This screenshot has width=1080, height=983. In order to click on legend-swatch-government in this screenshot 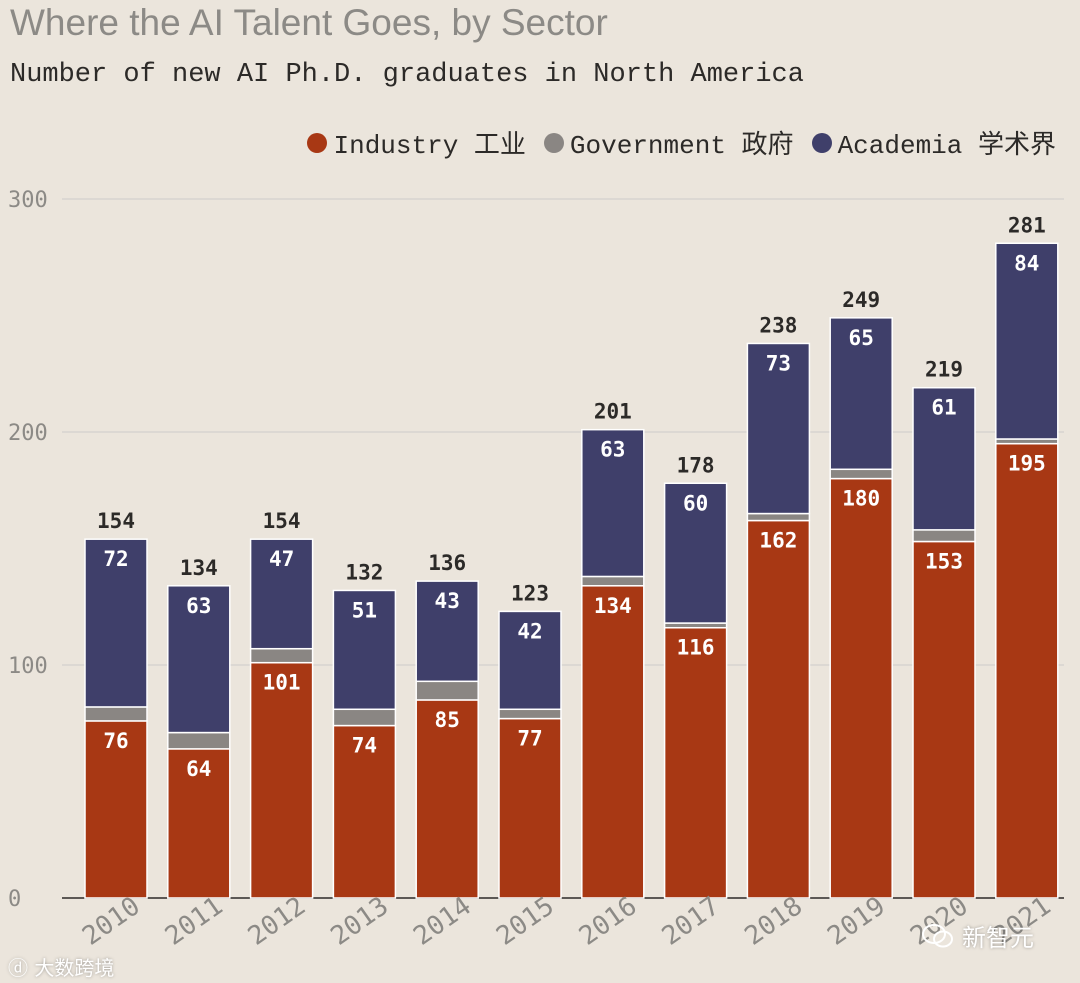, I will do `click(553, 142)`.